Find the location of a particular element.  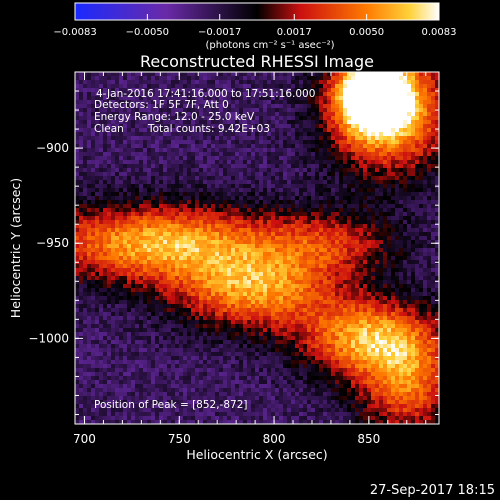

x-tick-label: 750 is located at coordinates (179, 439).